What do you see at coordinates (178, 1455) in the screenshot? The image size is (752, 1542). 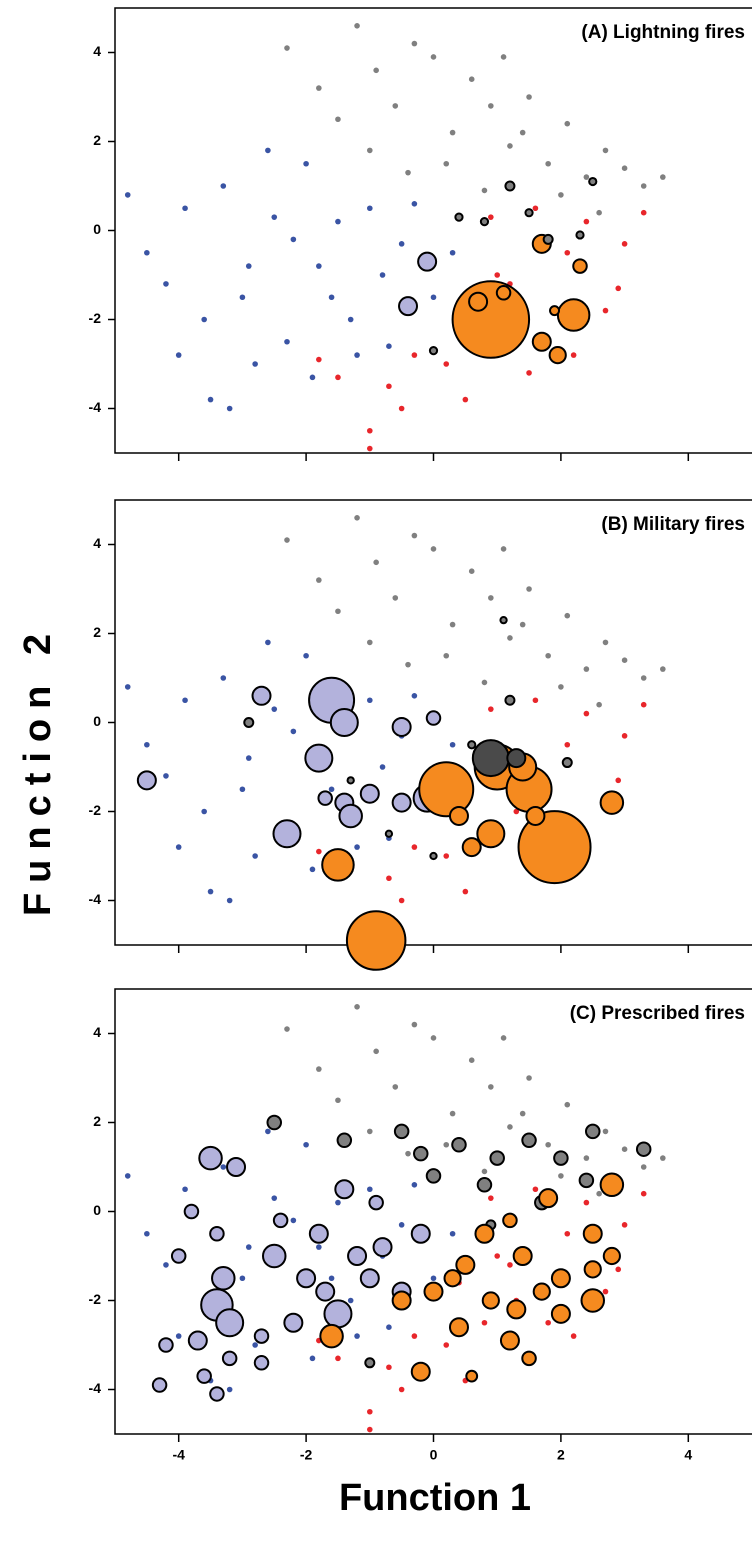 I see `x-tick-label: -4` at bounding box center [178, 1455].